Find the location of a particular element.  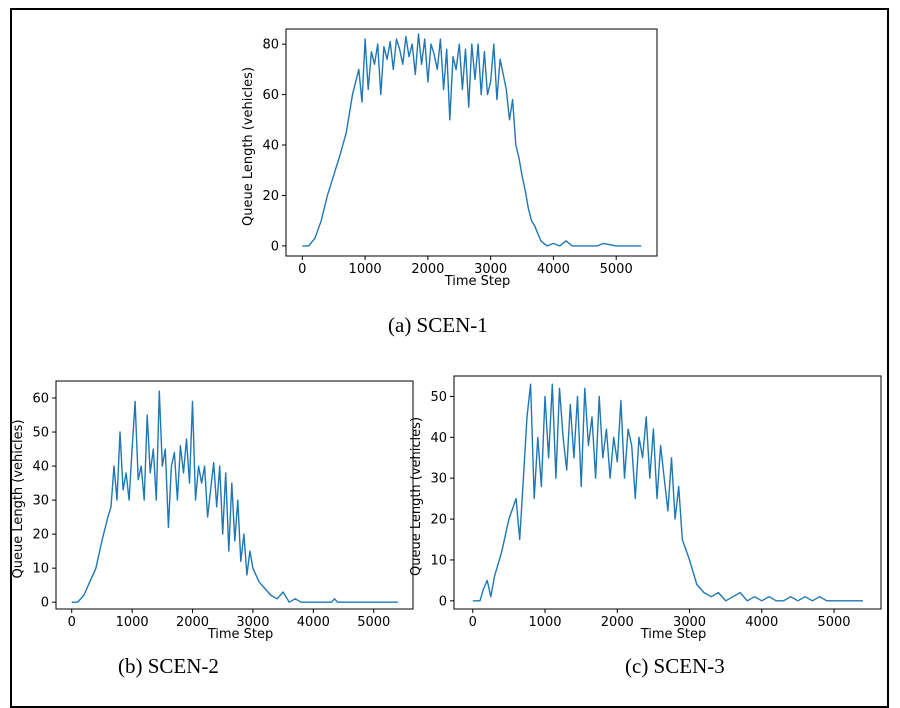

y-tick-label: 80 is located at coordinates (270, 45).